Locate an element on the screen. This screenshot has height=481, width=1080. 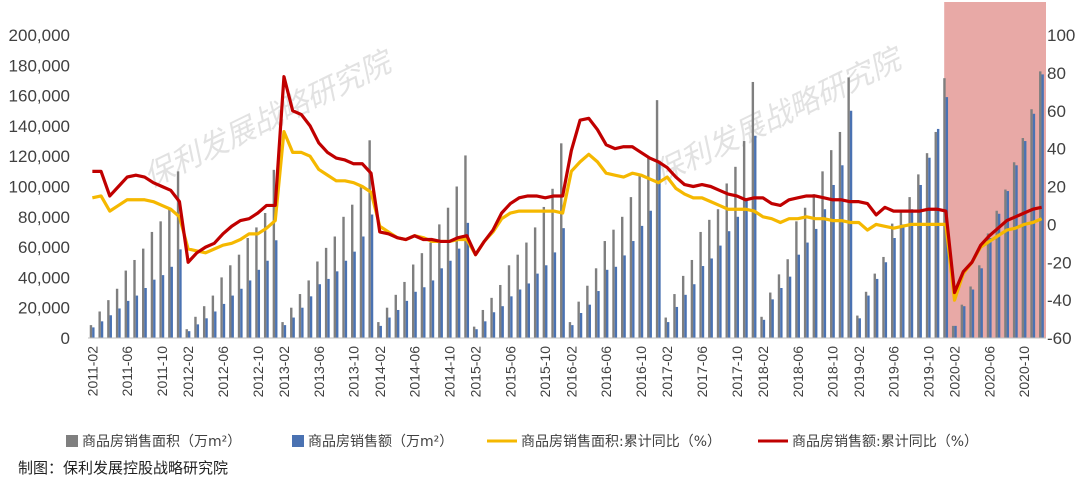
x-tick: 2013-02 is located at coordinates (284, 372).